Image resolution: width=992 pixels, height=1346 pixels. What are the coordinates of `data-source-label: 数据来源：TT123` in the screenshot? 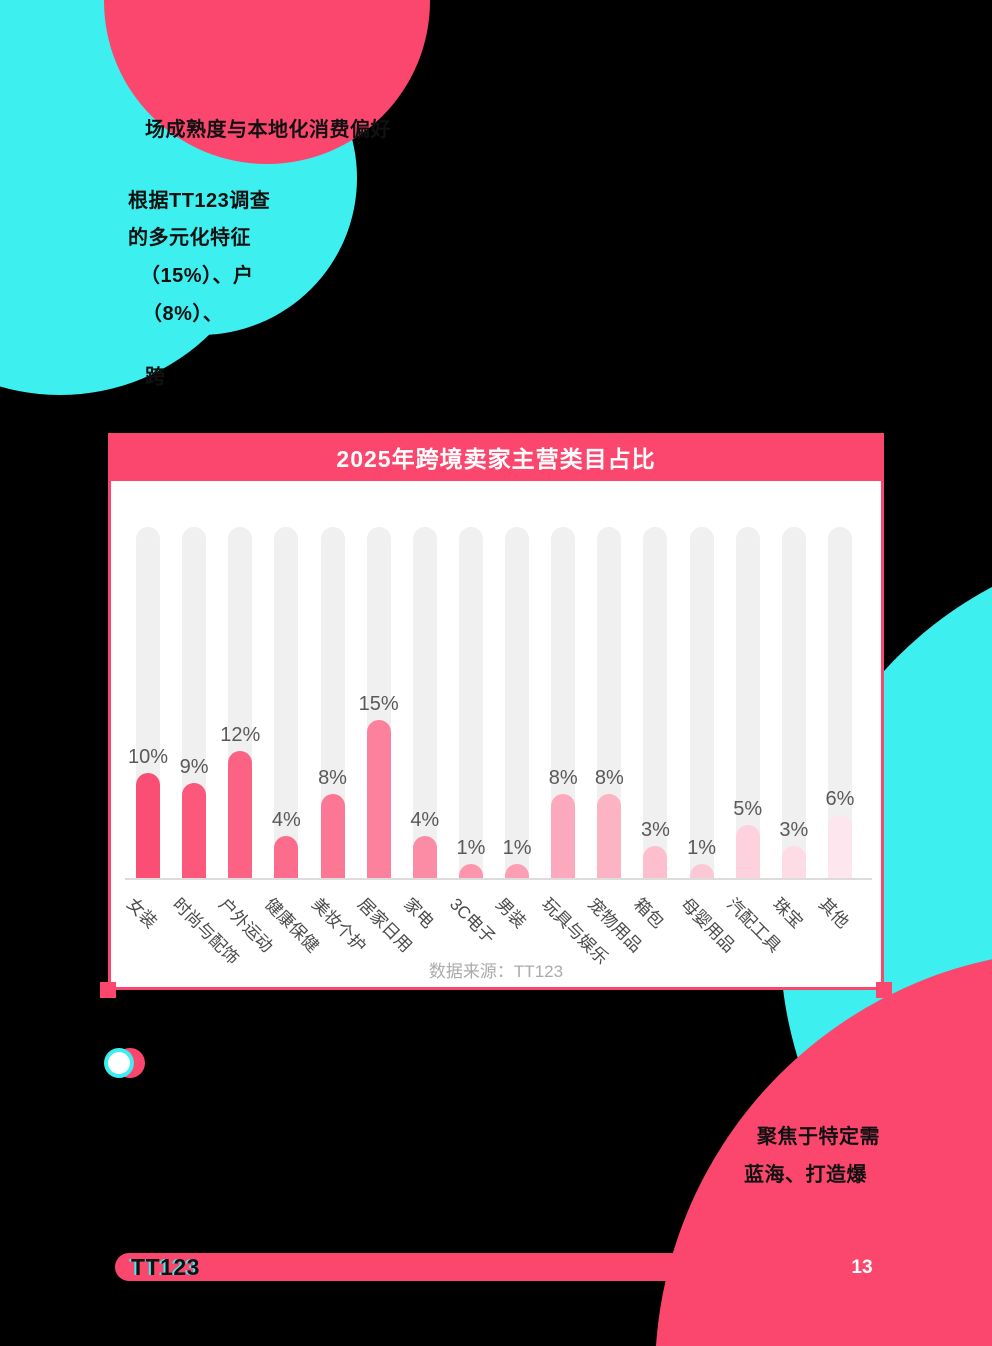 It's located at (496, 971).